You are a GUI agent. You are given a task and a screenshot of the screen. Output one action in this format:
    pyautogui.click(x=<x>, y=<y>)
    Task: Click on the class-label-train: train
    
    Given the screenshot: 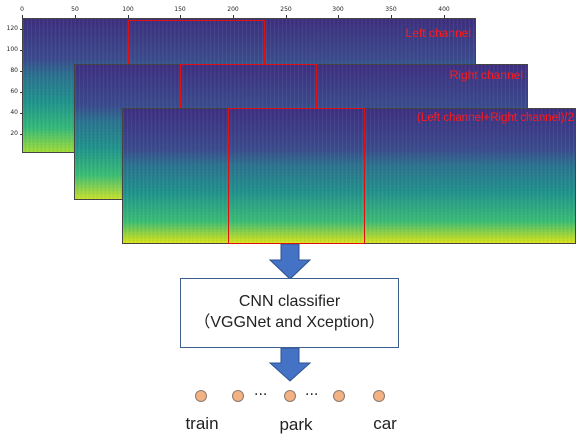 What is the action you would take?
    pyautogui.click(x=202, y=423)
    